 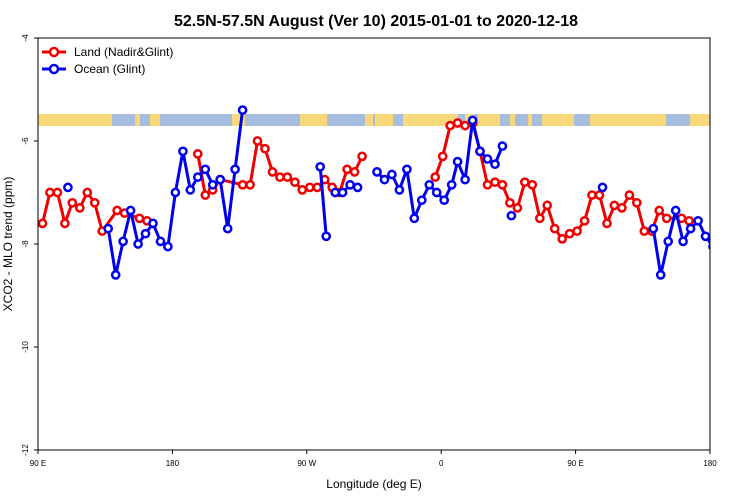 I want to click on x-axis-label: Longitude (deg E), so click(x=373, y=484).